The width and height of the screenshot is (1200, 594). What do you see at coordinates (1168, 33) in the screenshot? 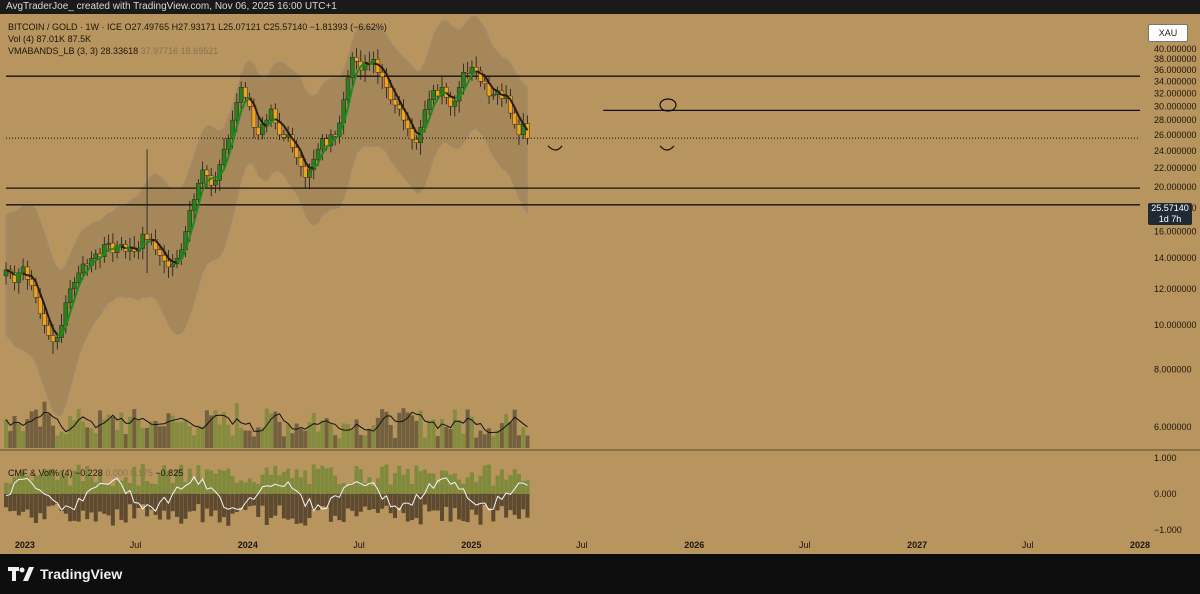
I see `symbol-badge: XAU` at bounding box center [1168, 33].